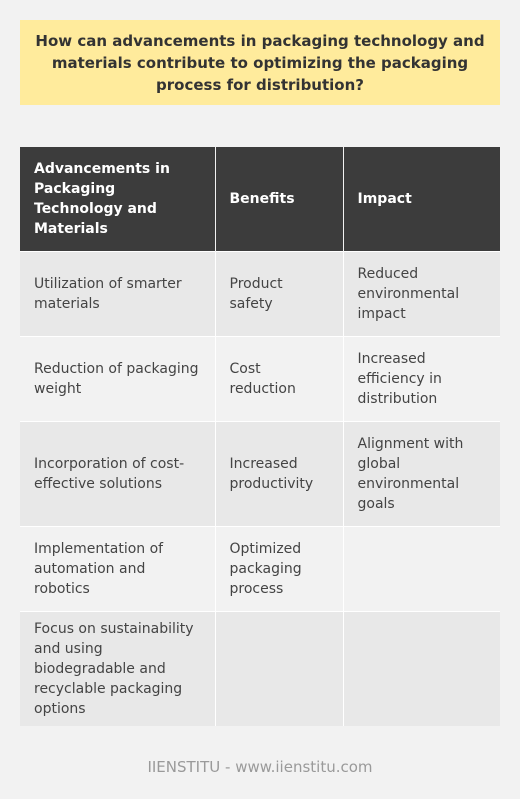 The width and height of the screenshot is (520, 799). I want to click on header-impact: Impact, so click(421, 199).